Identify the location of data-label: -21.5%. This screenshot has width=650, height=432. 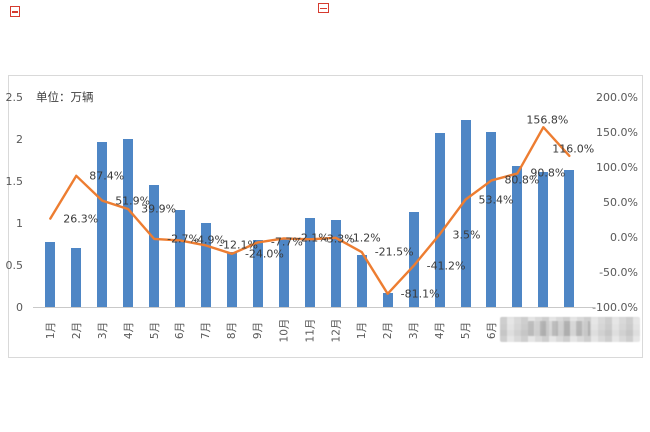
(394, 252).